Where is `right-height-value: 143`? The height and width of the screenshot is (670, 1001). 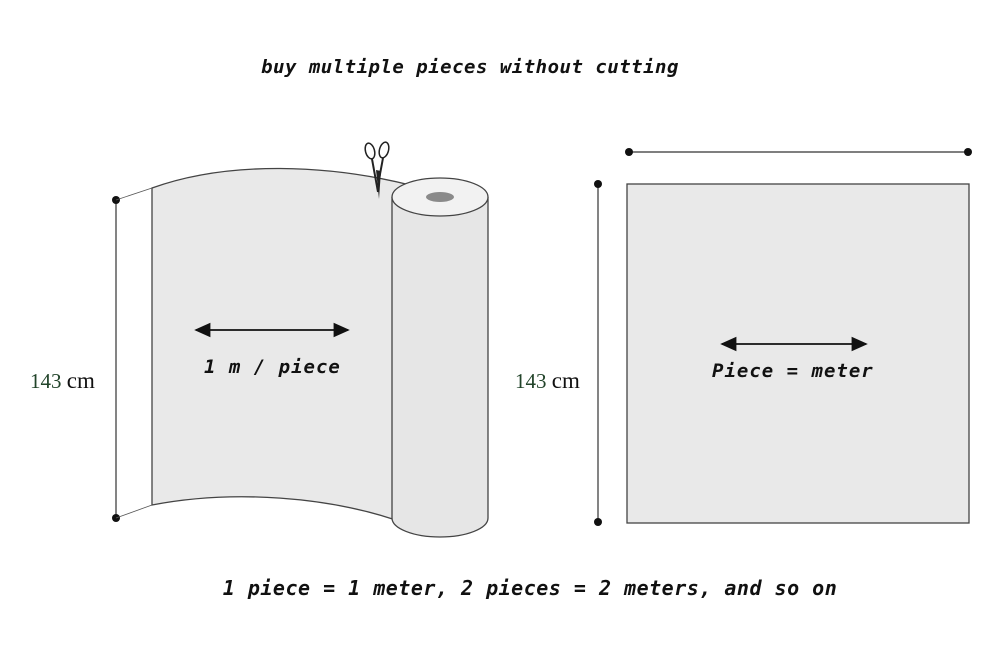
right-height-value: 143 is located at coordinates (531, 381).